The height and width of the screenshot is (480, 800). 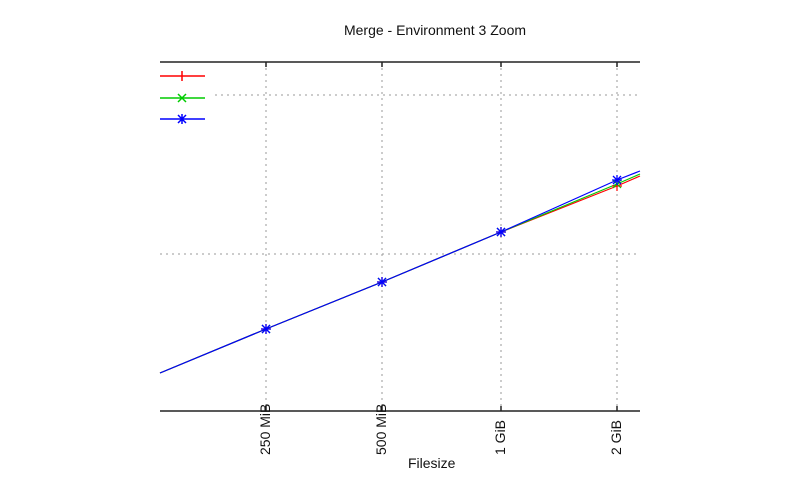 I want to click on legend, so click(x=182, y=97).